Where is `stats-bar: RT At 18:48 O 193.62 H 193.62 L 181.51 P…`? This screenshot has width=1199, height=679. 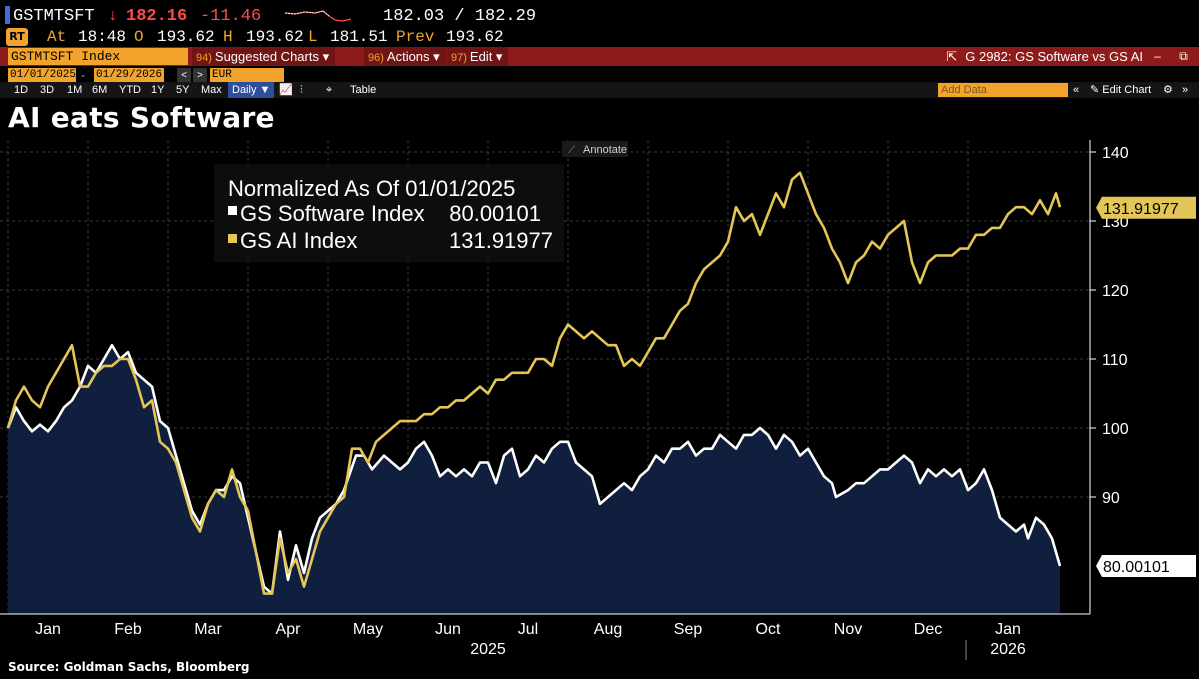 stats-bar: RT At 18:48 O 193.62 H 193.62 L 181.51 P… is located at coordinates (599, 37).